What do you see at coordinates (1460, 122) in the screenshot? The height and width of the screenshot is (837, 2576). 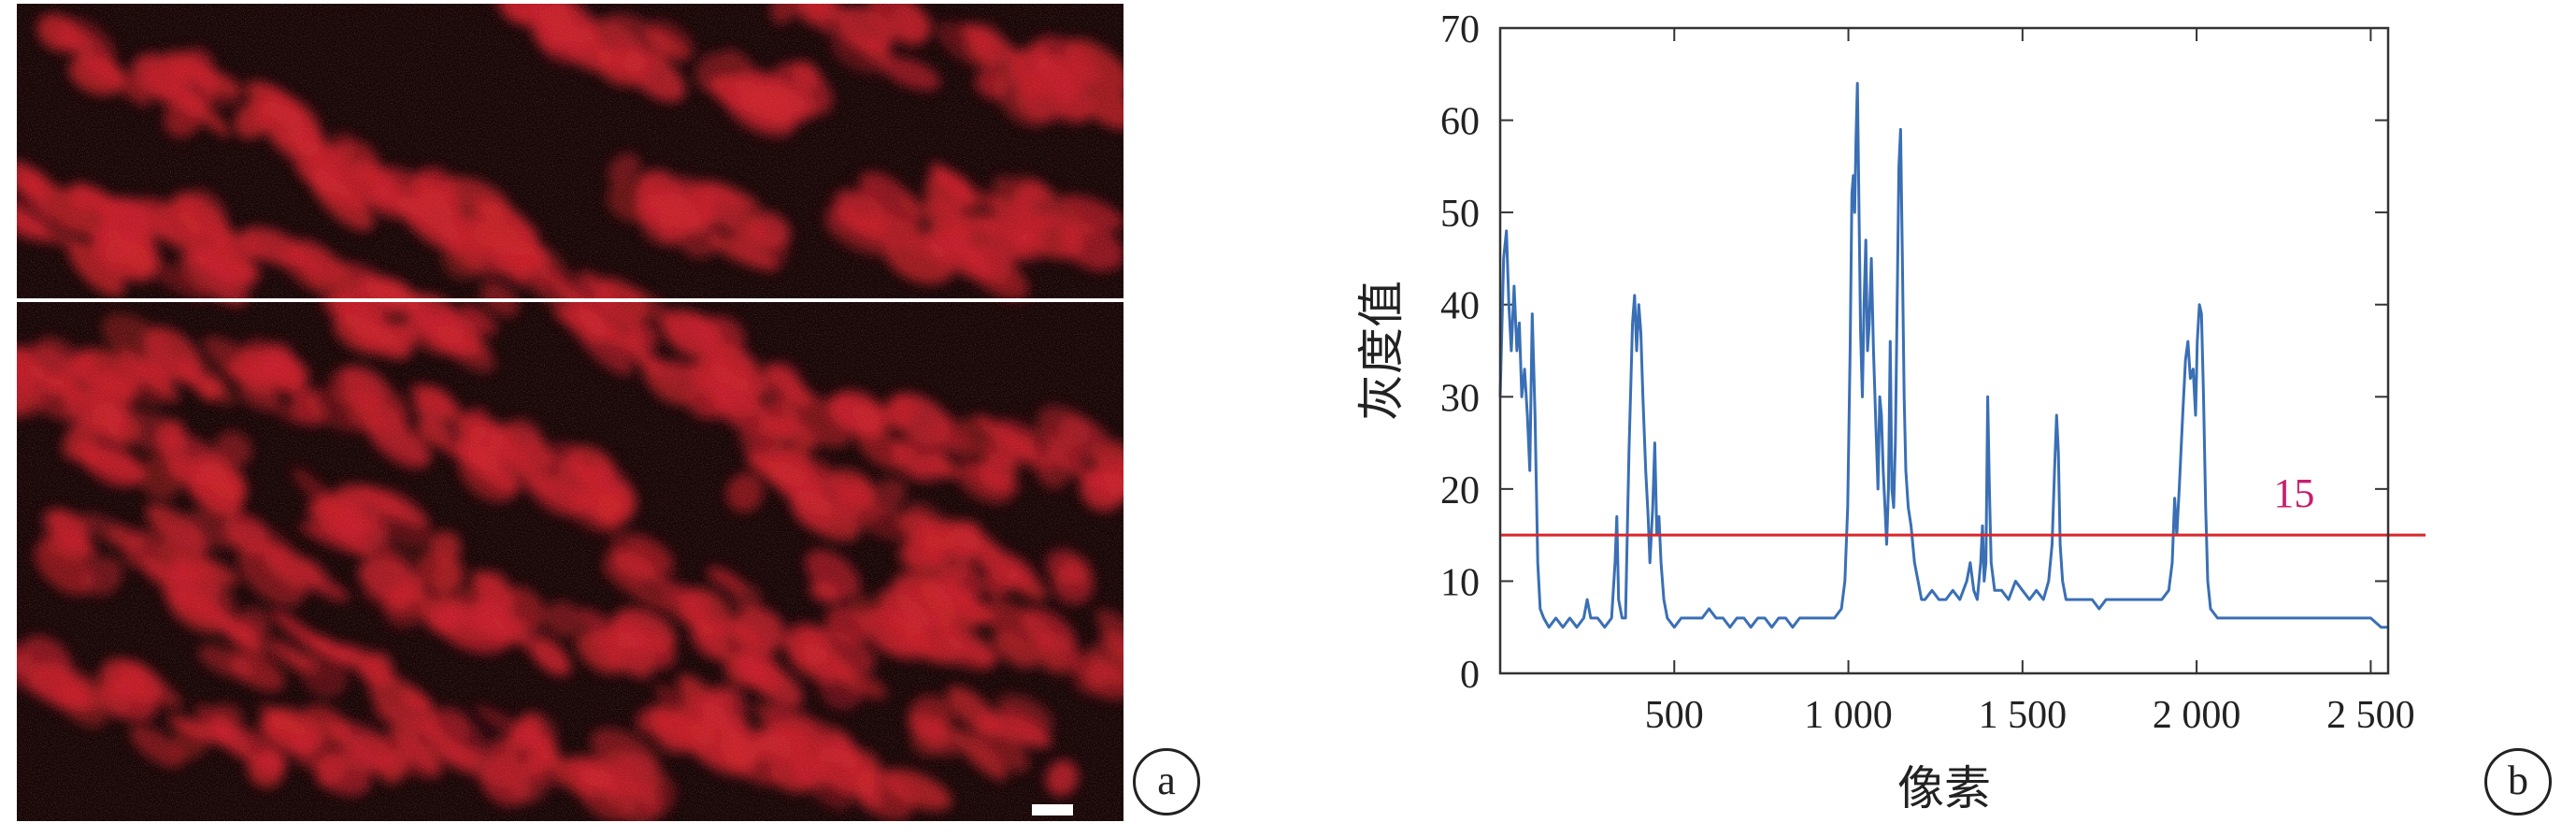 I see `y-tick-label: 60` at bounding box center [1460, 122].